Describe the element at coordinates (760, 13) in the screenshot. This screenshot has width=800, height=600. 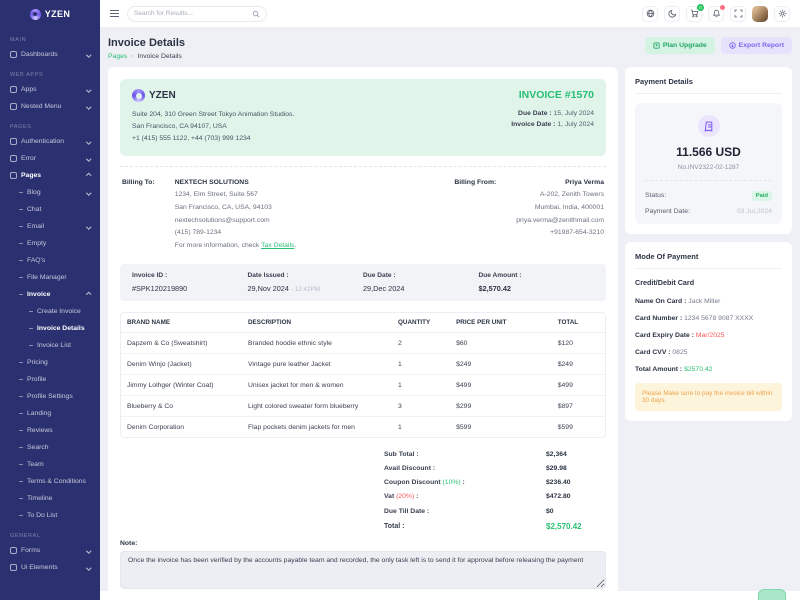
I see `user-avatar` at that location.